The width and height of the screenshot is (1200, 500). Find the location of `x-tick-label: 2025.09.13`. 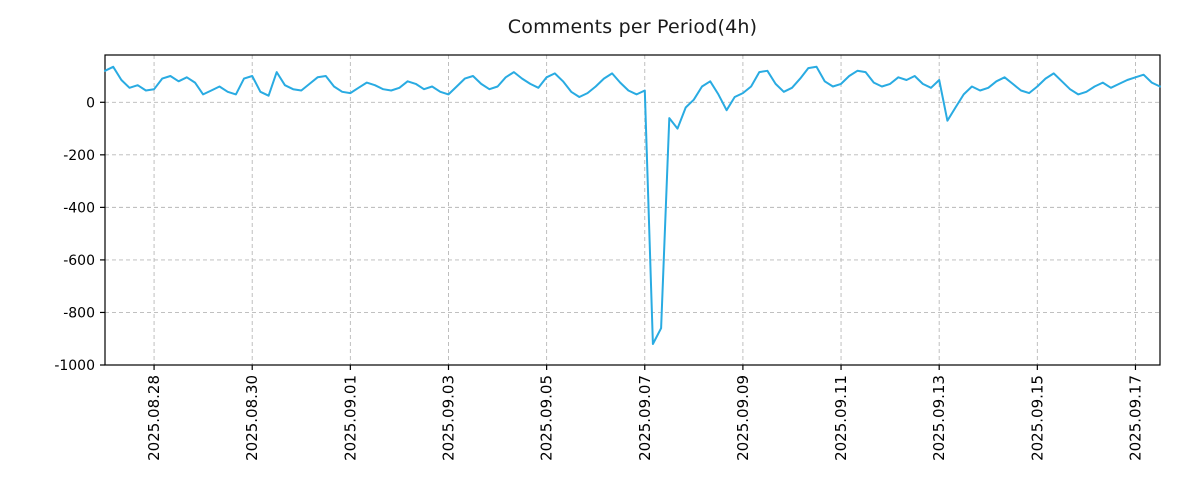

x-tick-label: 2025.09.13 is located at coordinates (939, 418).